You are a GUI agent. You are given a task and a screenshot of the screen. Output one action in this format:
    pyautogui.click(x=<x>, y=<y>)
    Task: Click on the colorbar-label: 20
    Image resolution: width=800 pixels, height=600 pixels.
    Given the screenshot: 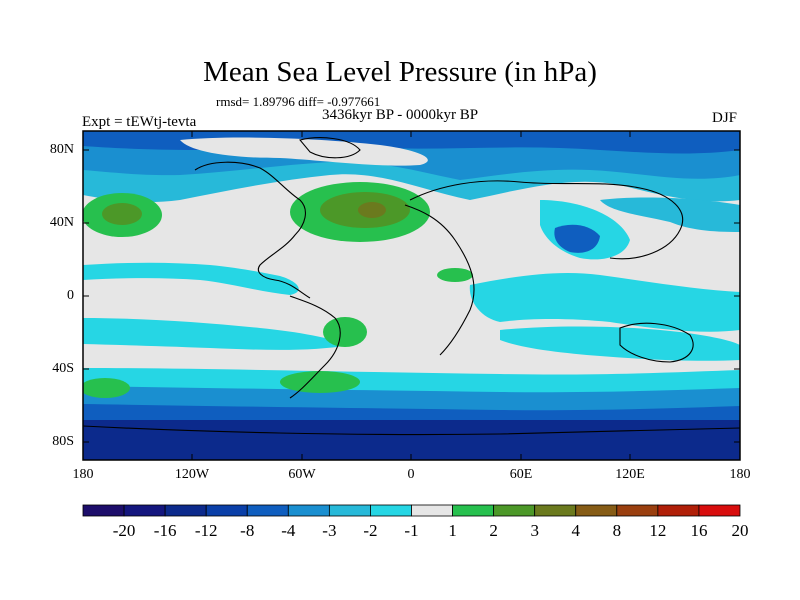 What is the action you would take?
    pyautogui.click(x=740, y=530)
    